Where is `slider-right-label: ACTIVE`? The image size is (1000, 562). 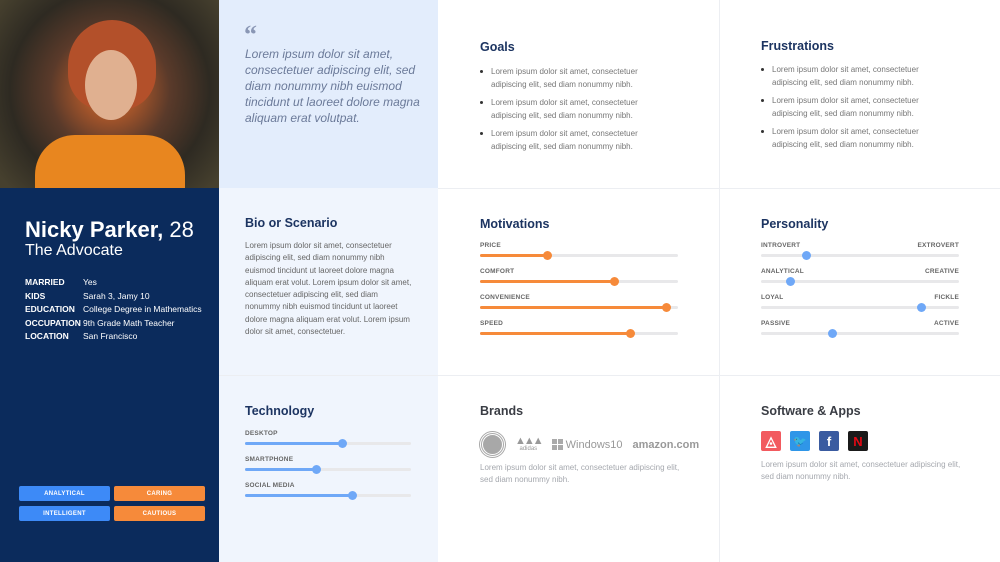
slider-right-label: ACTIVE is located at coordinates (946, 323).